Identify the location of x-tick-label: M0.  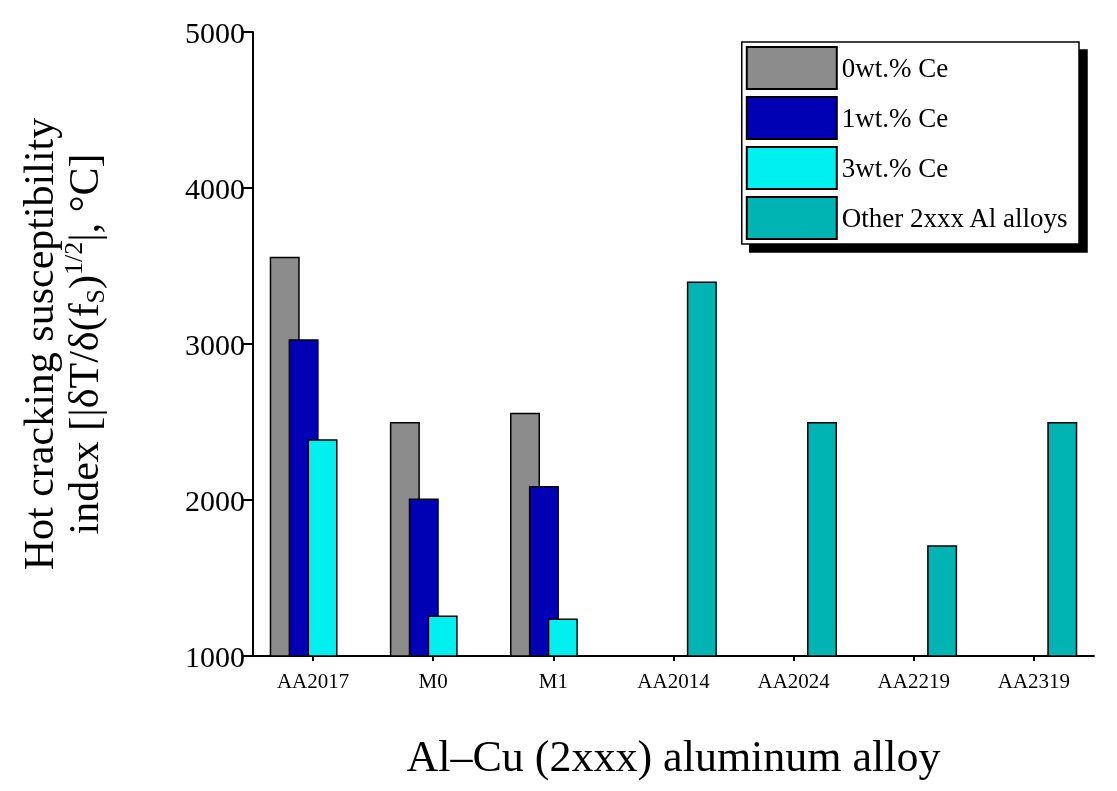
(433, 680).